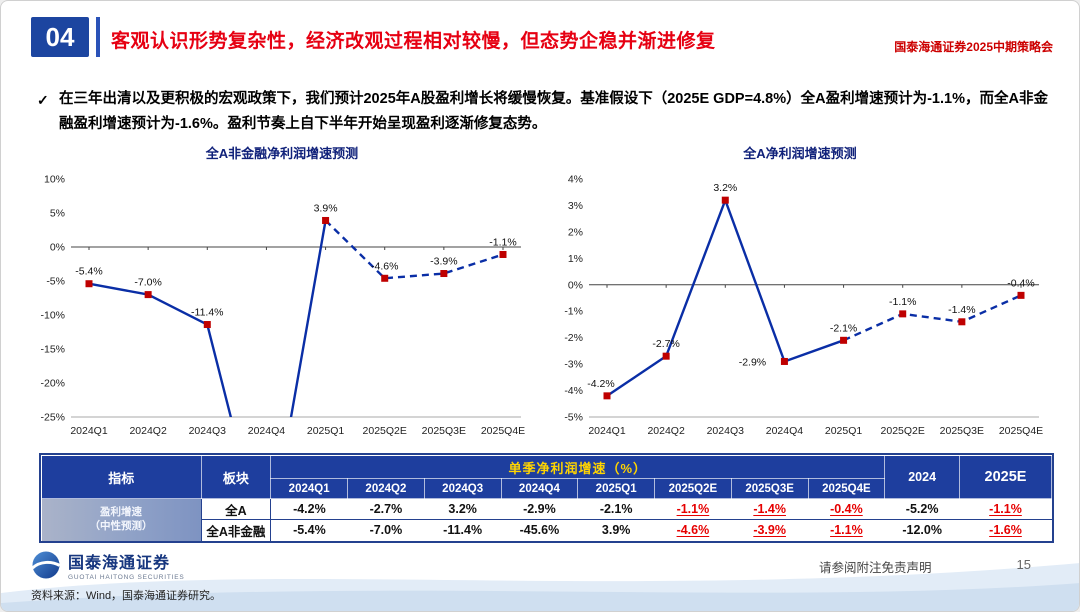  Describe the element at coordinates (1005, 477) in the screenshot. I see `header-2025e: 2025E` at that location.